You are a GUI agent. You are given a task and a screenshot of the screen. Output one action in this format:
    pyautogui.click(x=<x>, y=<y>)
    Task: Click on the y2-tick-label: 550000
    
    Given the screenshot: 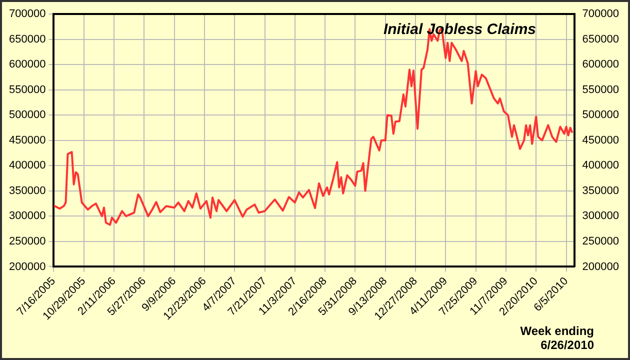 What is the action you would take?
    pyautogui.click(x=601, y=90)
    